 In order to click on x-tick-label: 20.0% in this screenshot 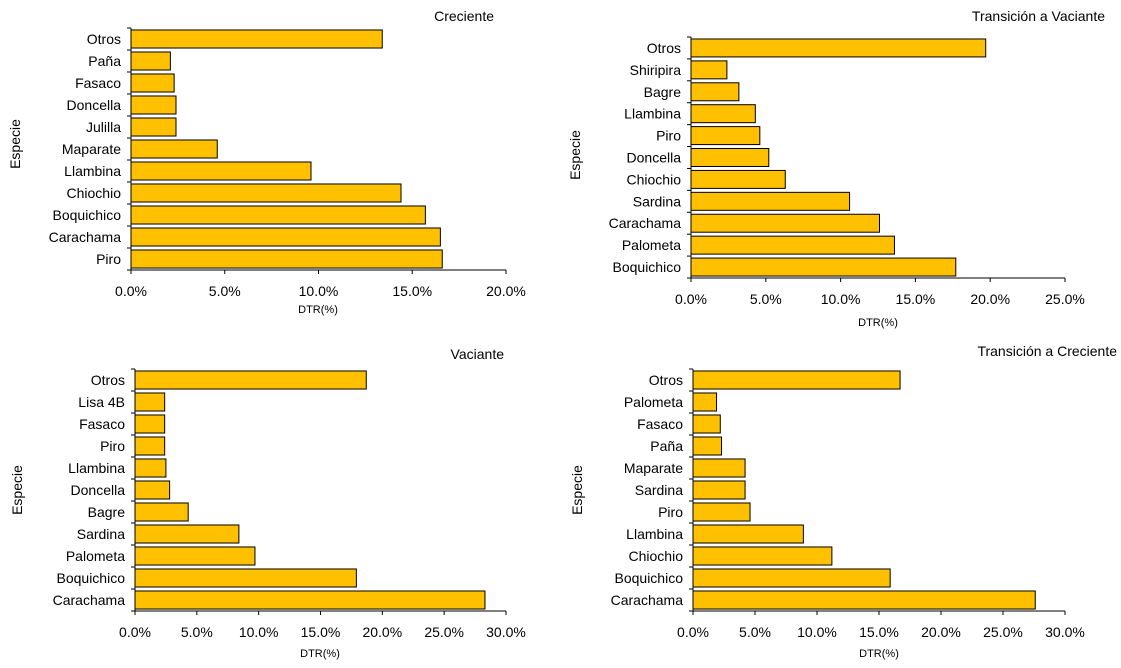, I will do `click(990, 299)`.